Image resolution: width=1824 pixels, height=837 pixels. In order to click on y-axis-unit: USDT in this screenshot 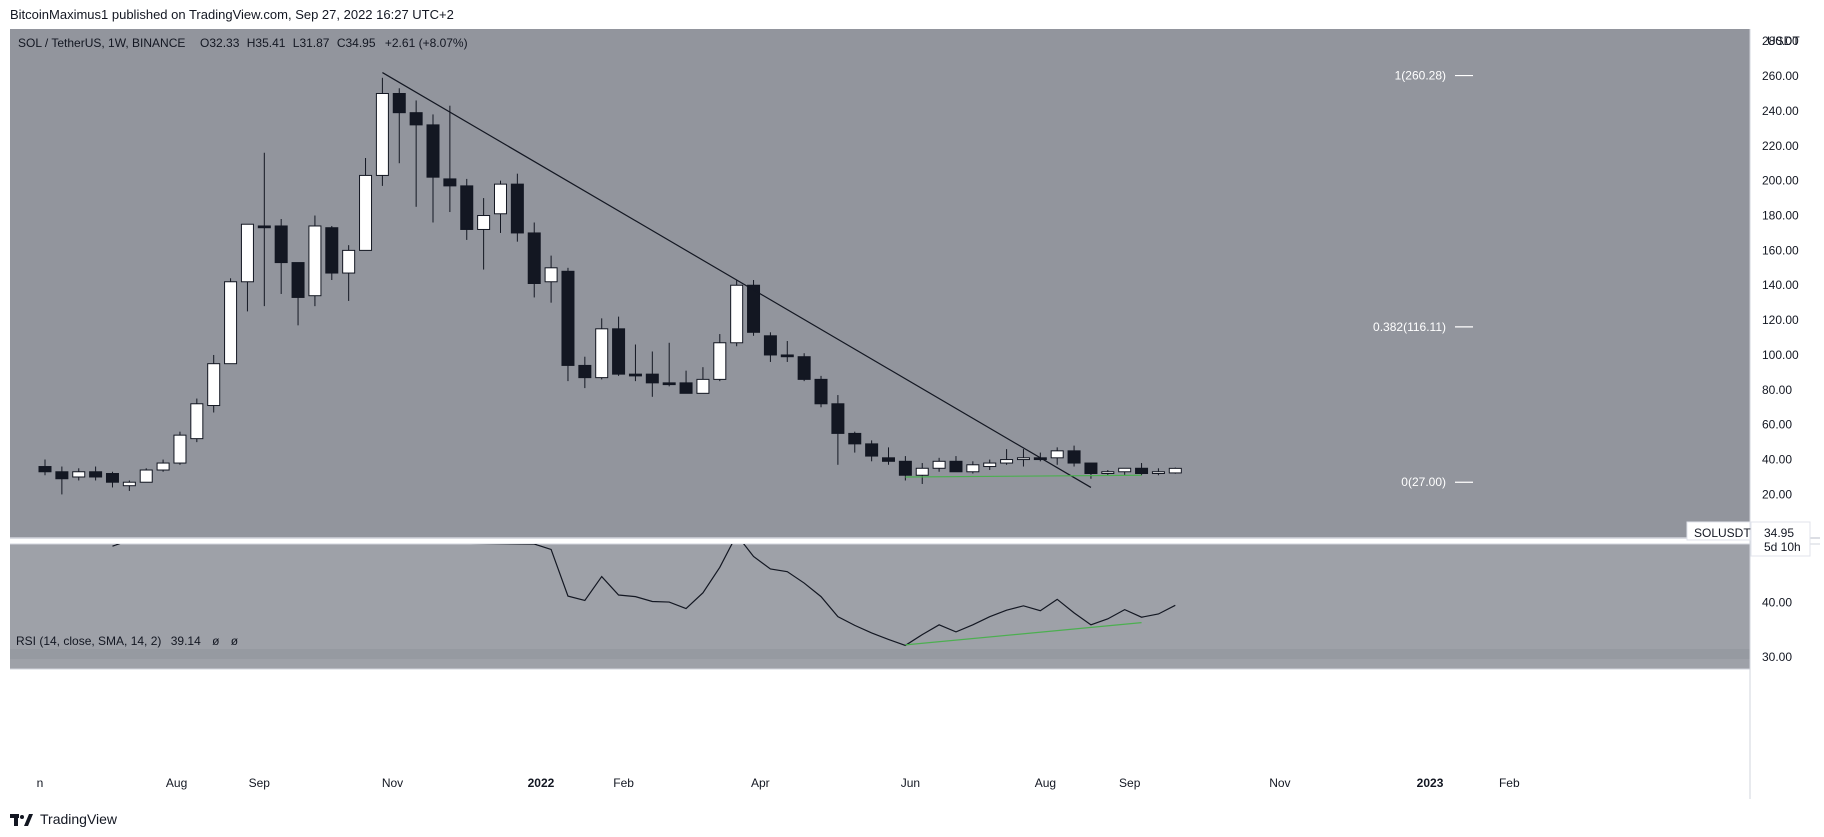, I will do `click(1783, 41)`.